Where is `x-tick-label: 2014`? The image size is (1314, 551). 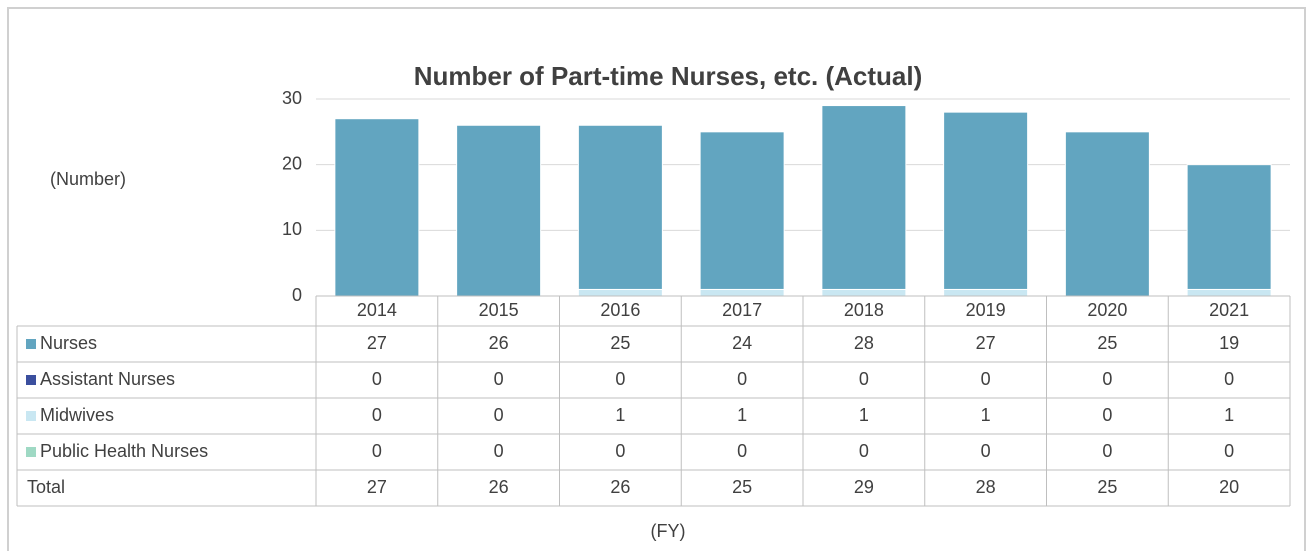
x-tick-label: 2014 is located at coordinates (377, 310).